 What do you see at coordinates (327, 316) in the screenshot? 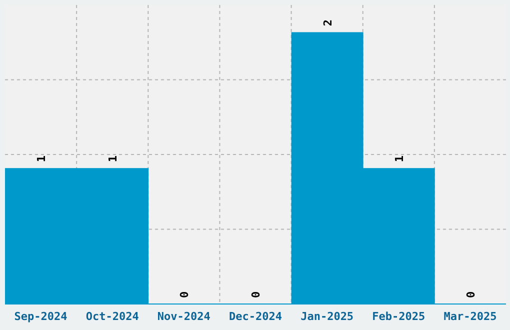
I see `x-tick-label: Jan-2025` at bounding box center [327, 316].